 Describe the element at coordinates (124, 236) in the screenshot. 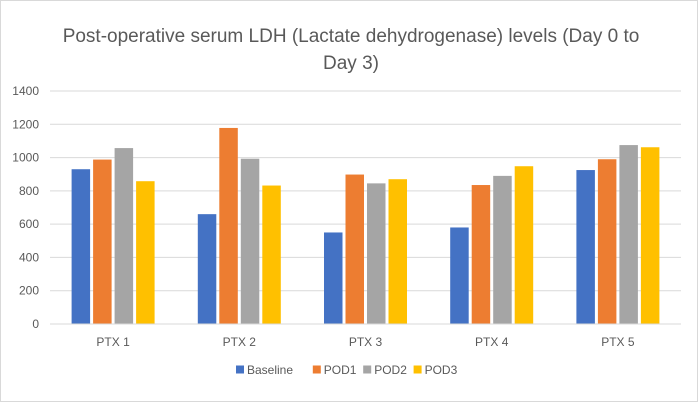

I see `bar-pod2-ptx1` at that location.